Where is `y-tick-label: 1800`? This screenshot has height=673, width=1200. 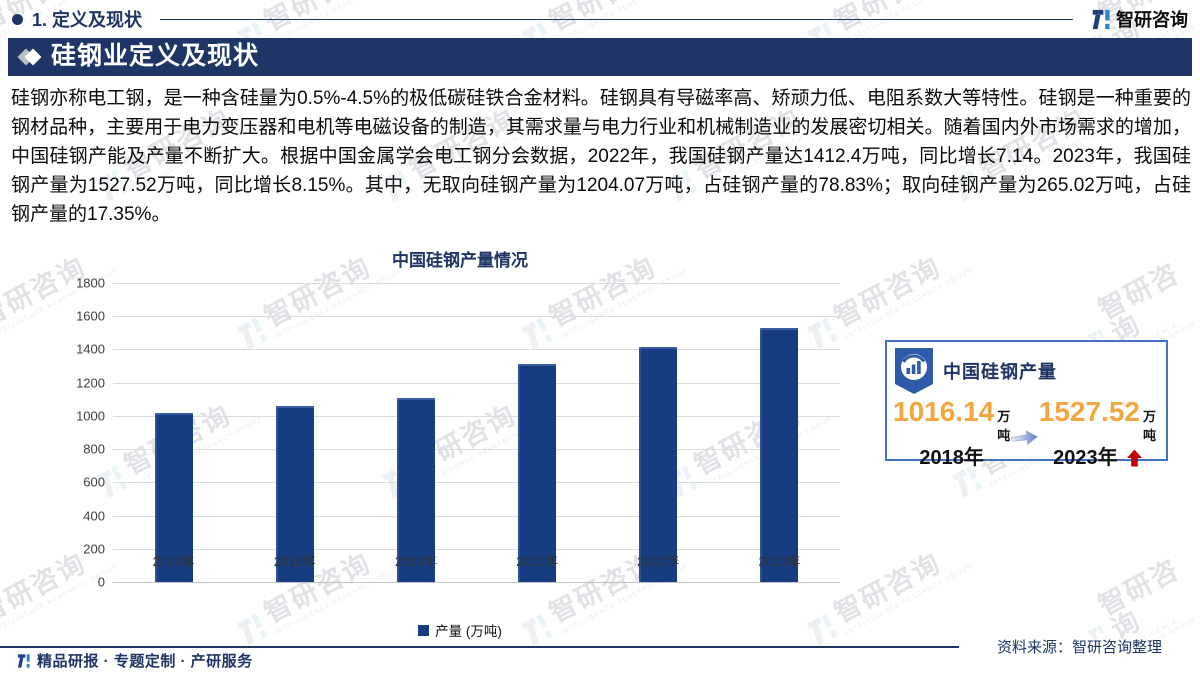 y-tick-label: 1800 is located at coordinates (90, 283).